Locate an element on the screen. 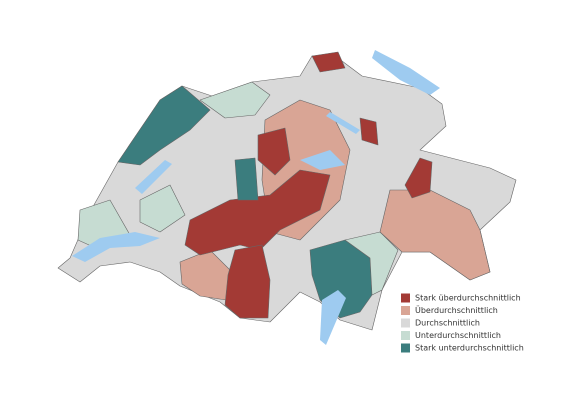 The height and width of the screenshot is (409, 580). lake-constance is located at coordinates (406, 72).